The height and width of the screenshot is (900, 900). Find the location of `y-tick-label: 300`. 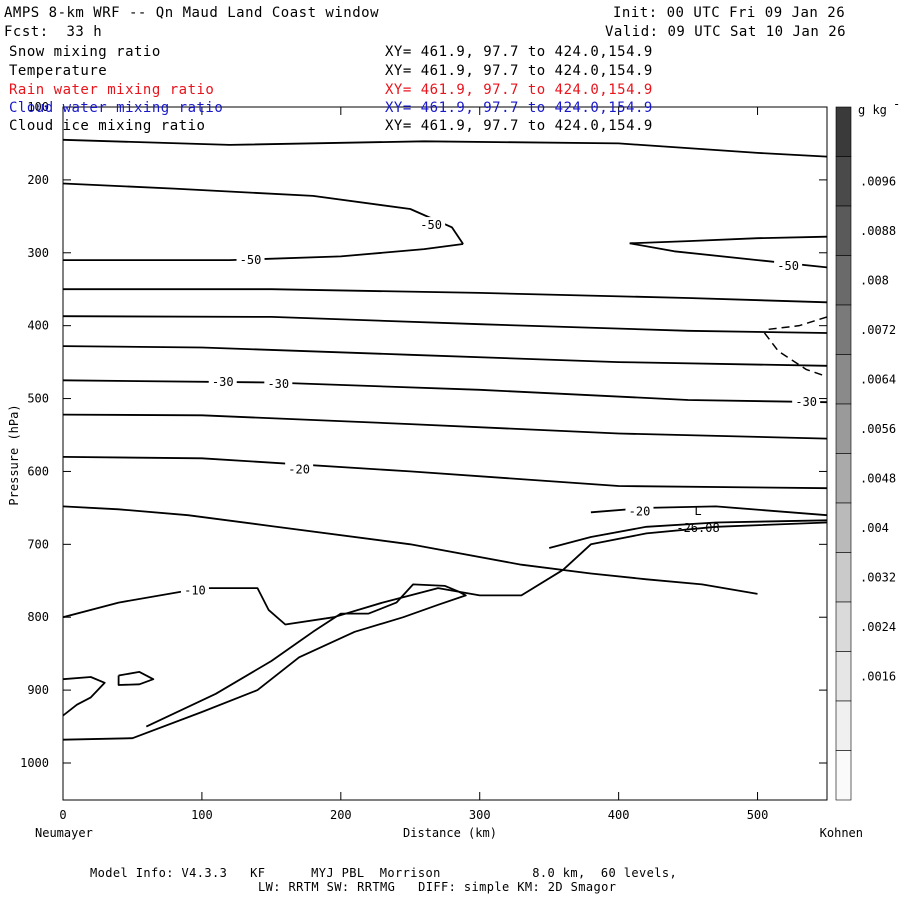

y-tick-label: 300 is located at coordinates (38, 253).